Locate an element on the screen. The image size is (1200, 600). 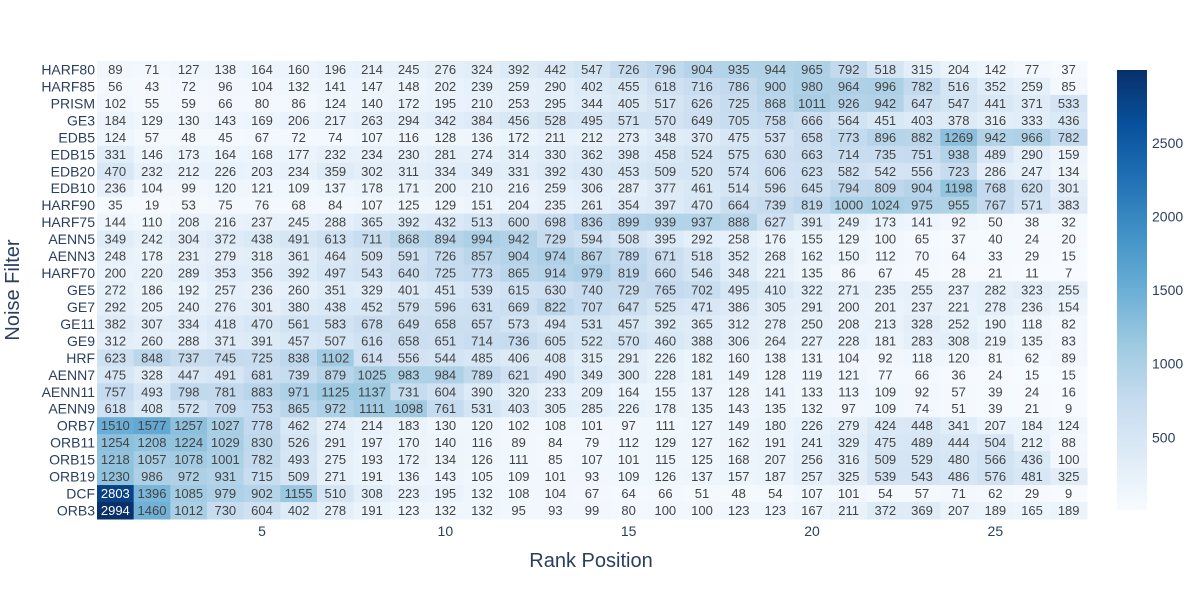
cell-value-label: 245 is located at coordinates (299, 222).